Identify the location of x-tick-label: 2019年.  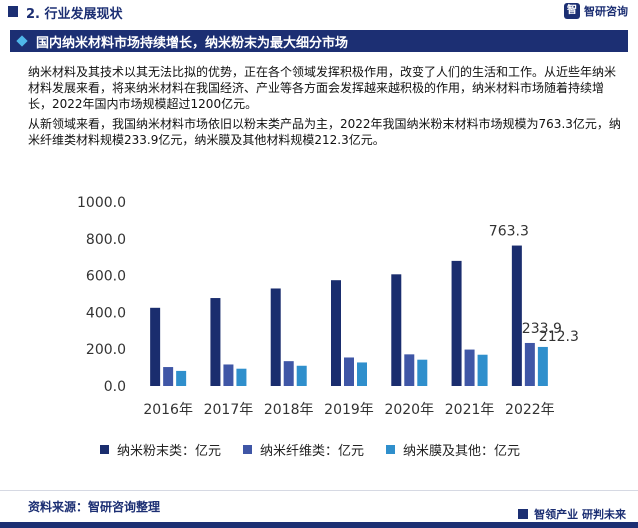
(349, 410).